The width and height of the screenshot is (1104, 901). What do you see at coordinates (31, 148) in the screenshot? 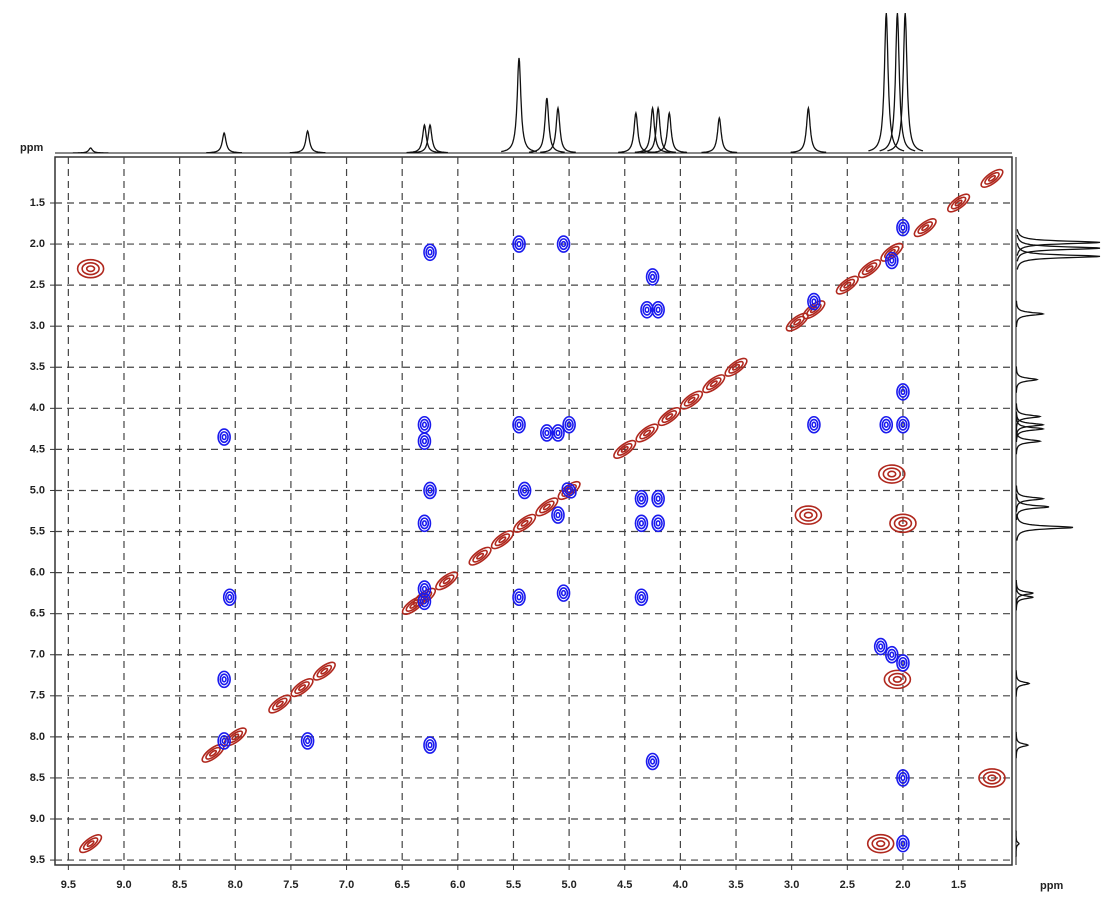
I see `y-axis-label: ppm` at bounding box center [31, 148].